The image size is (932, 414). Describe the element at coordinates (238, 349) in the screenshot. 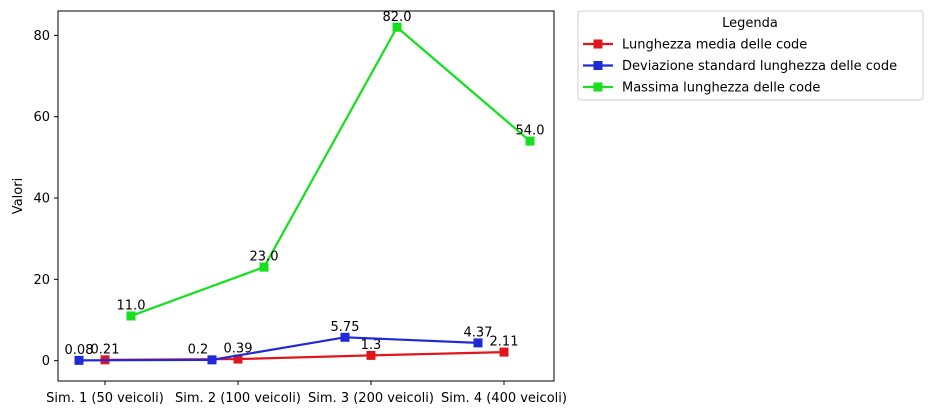

I see `data-label: 0.39` at that location.